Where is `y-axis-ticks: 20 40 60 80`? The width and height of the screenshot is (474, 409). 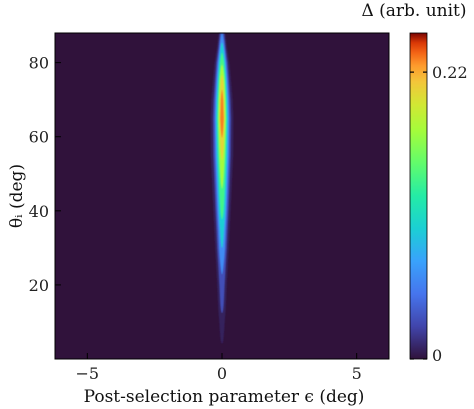 y-axis-ticks: 20 40 60 80 is located at coordinates (45, 174).